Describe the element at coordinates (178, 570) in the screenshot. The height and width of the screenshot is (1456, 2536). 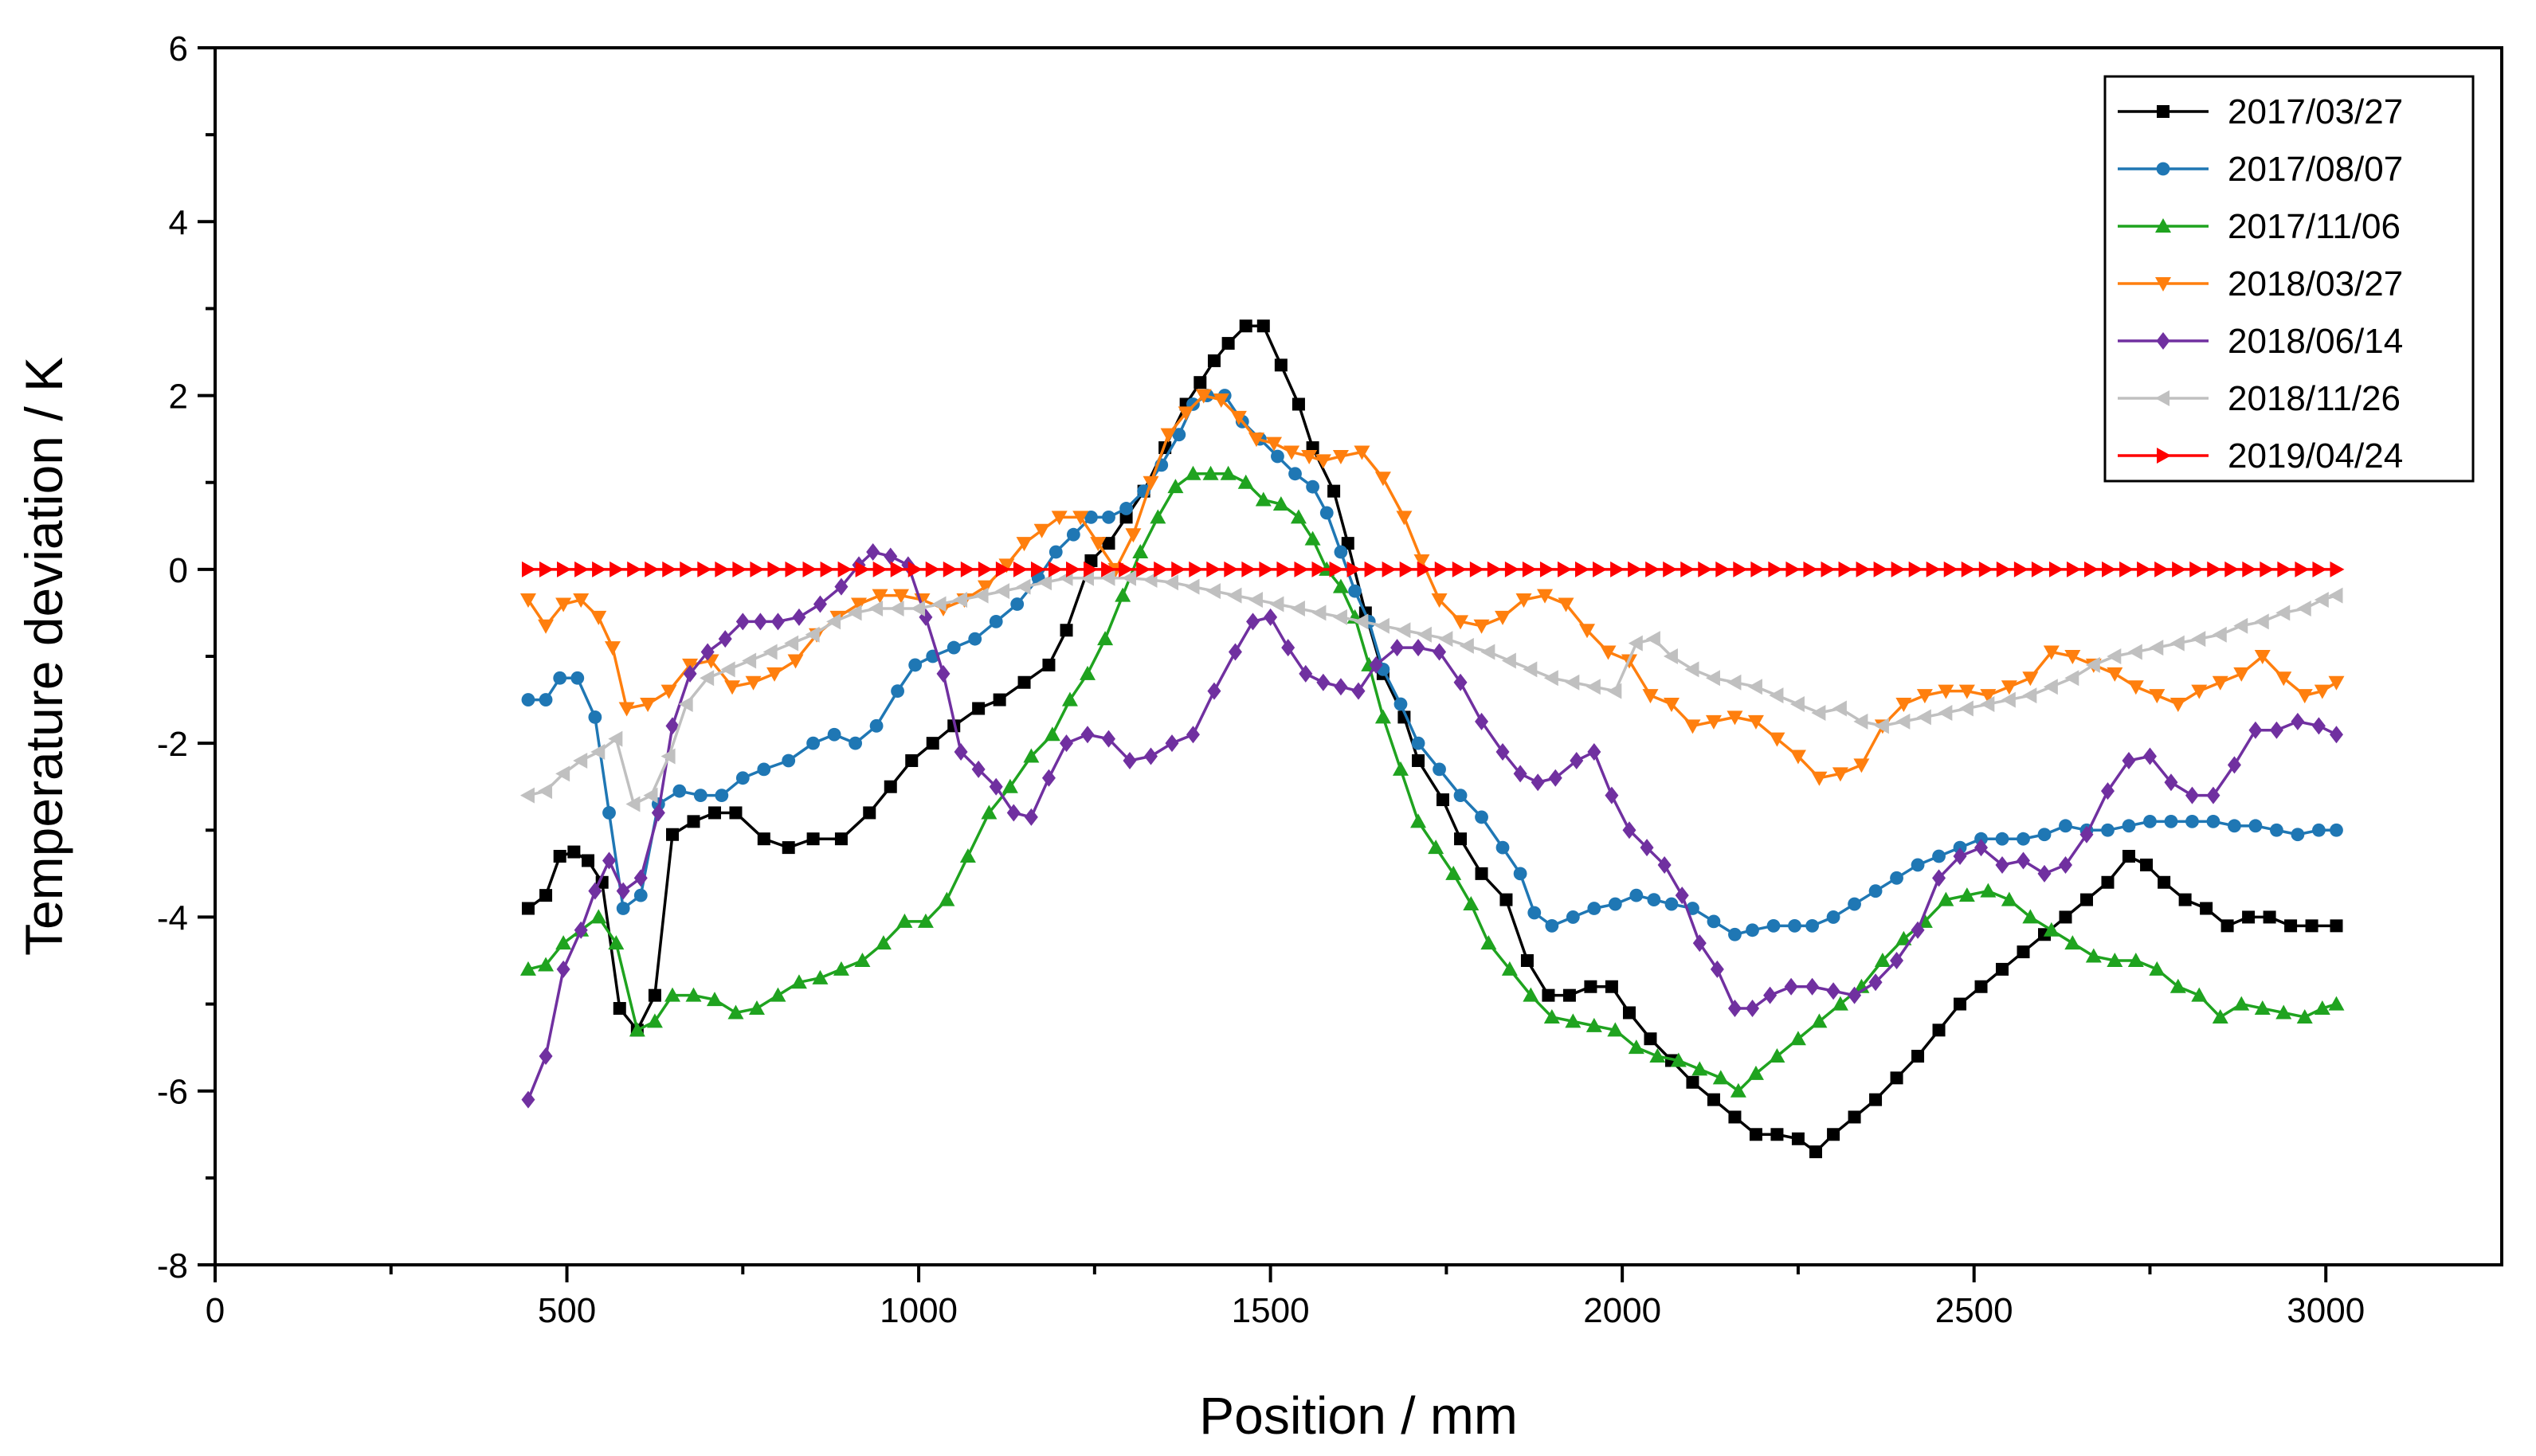
I see `y-tick-label: 0` at that location.